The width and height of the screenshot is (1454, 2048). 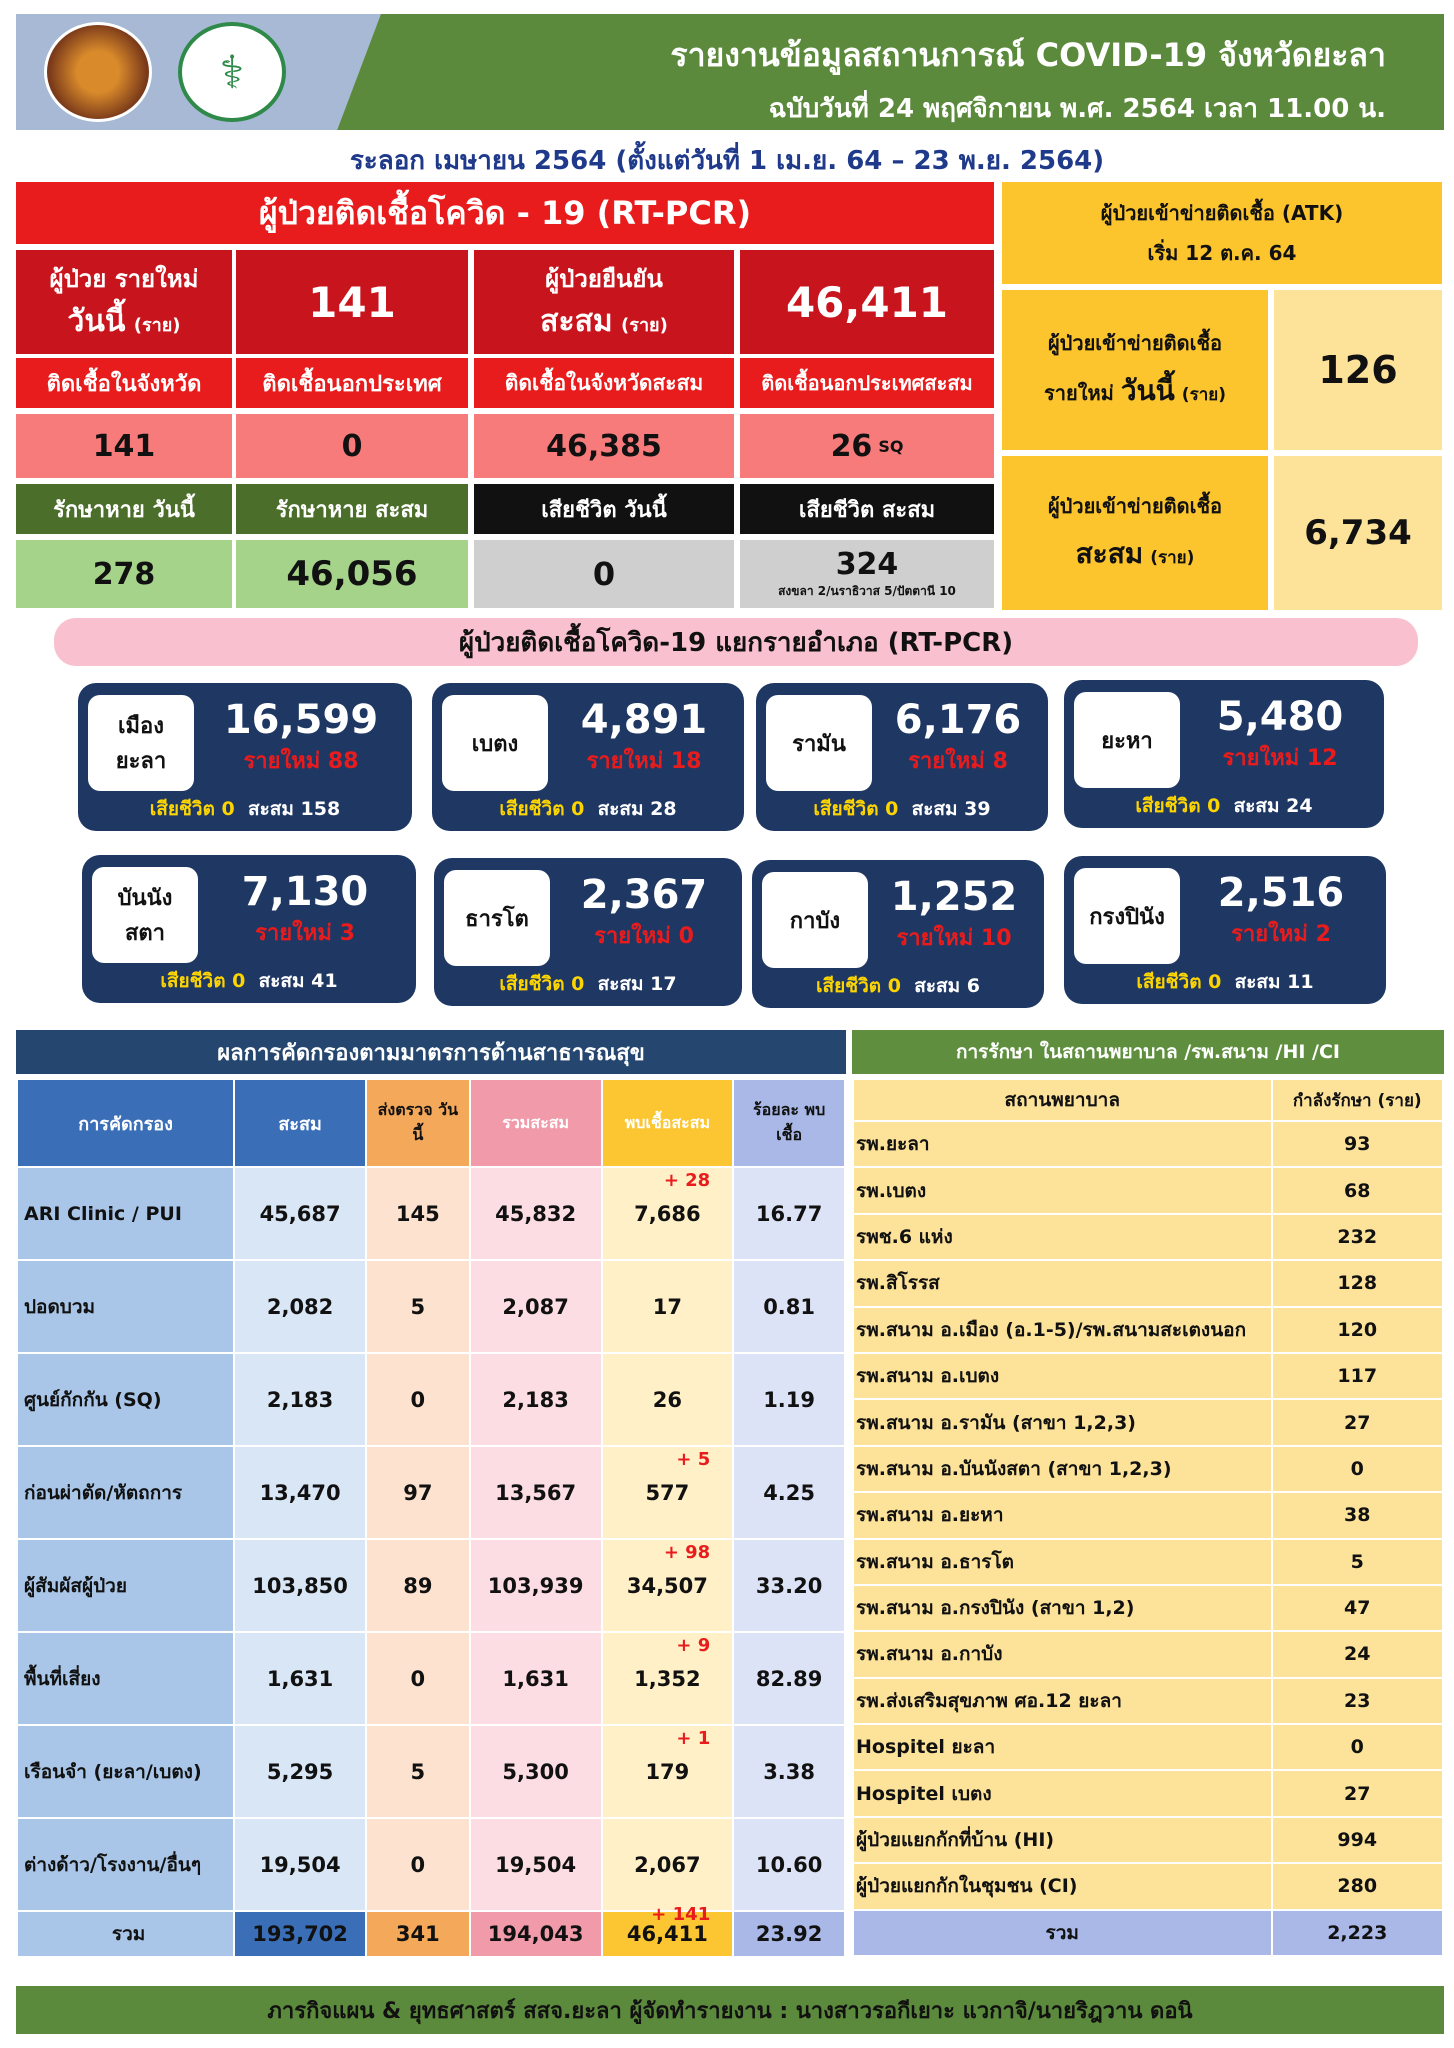 What do you see at coordinates (300, 1678) in the screenshot?
I see `screening-cum: 1,631` at bounding box center [300, 1678].